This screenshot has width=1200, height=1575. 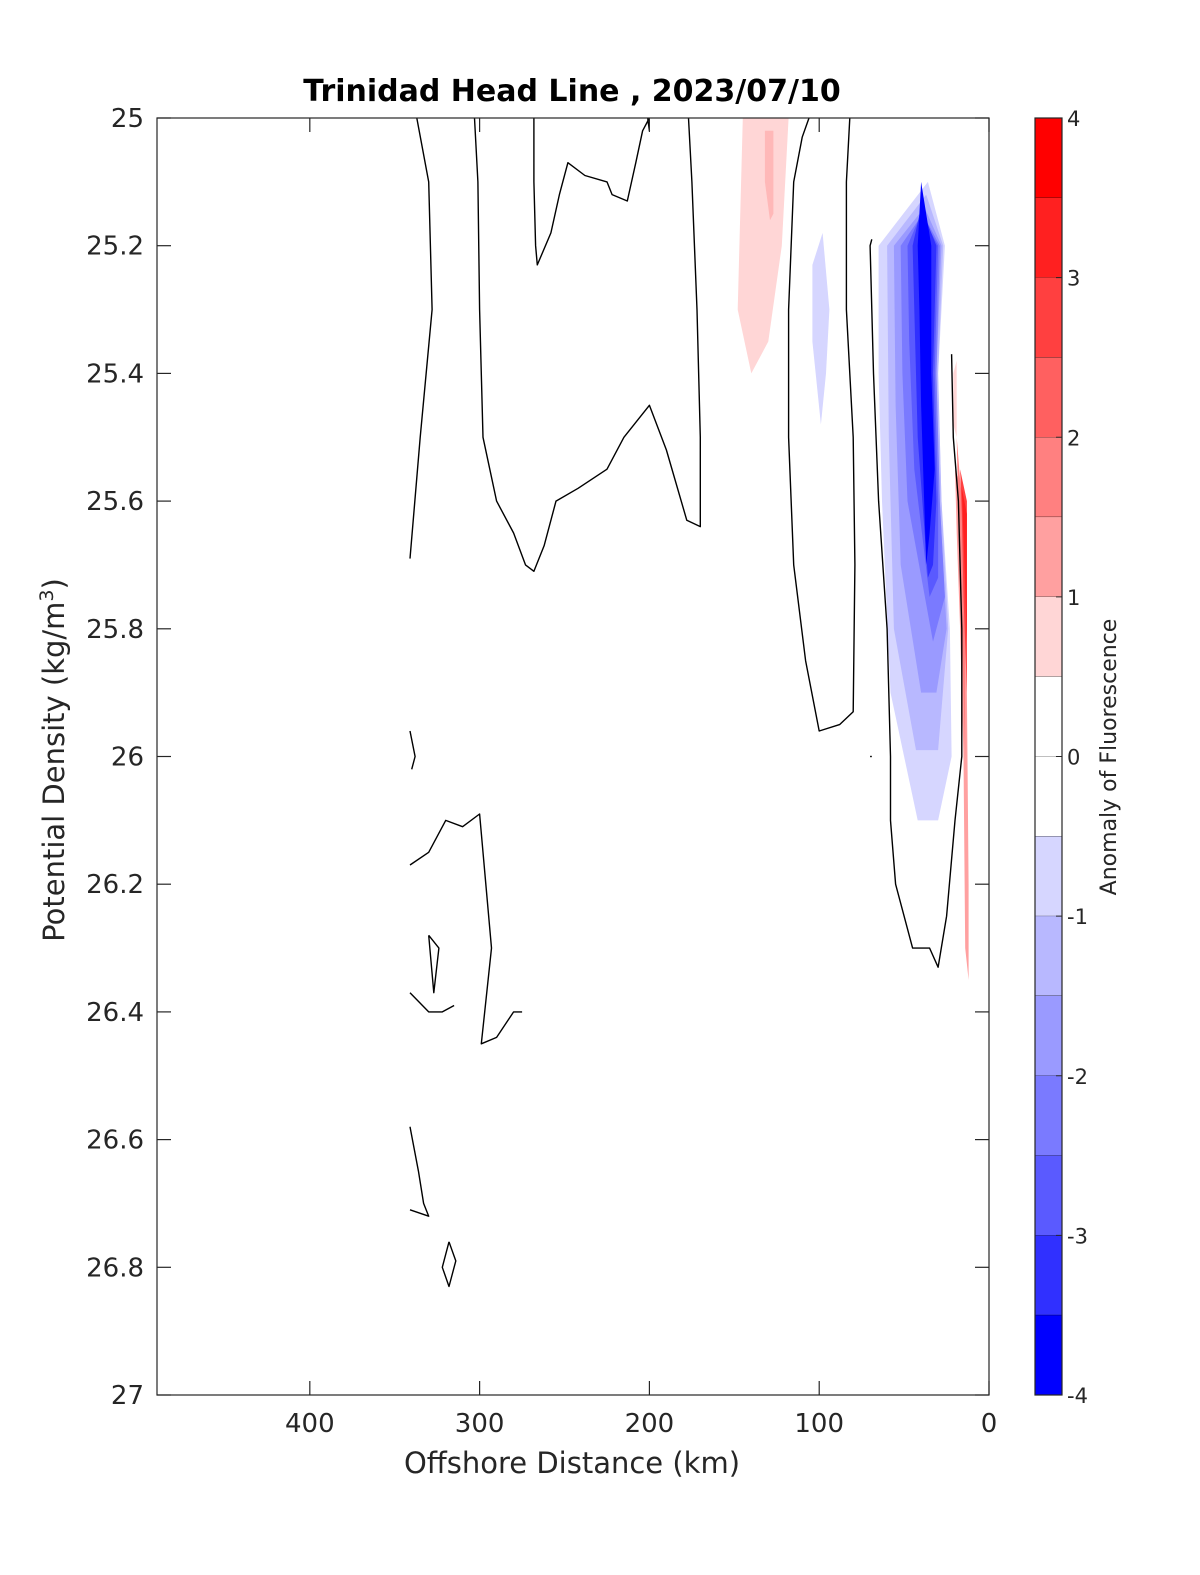 I want to click on y-tick-label: 25.4, so click(x=115, y=374).